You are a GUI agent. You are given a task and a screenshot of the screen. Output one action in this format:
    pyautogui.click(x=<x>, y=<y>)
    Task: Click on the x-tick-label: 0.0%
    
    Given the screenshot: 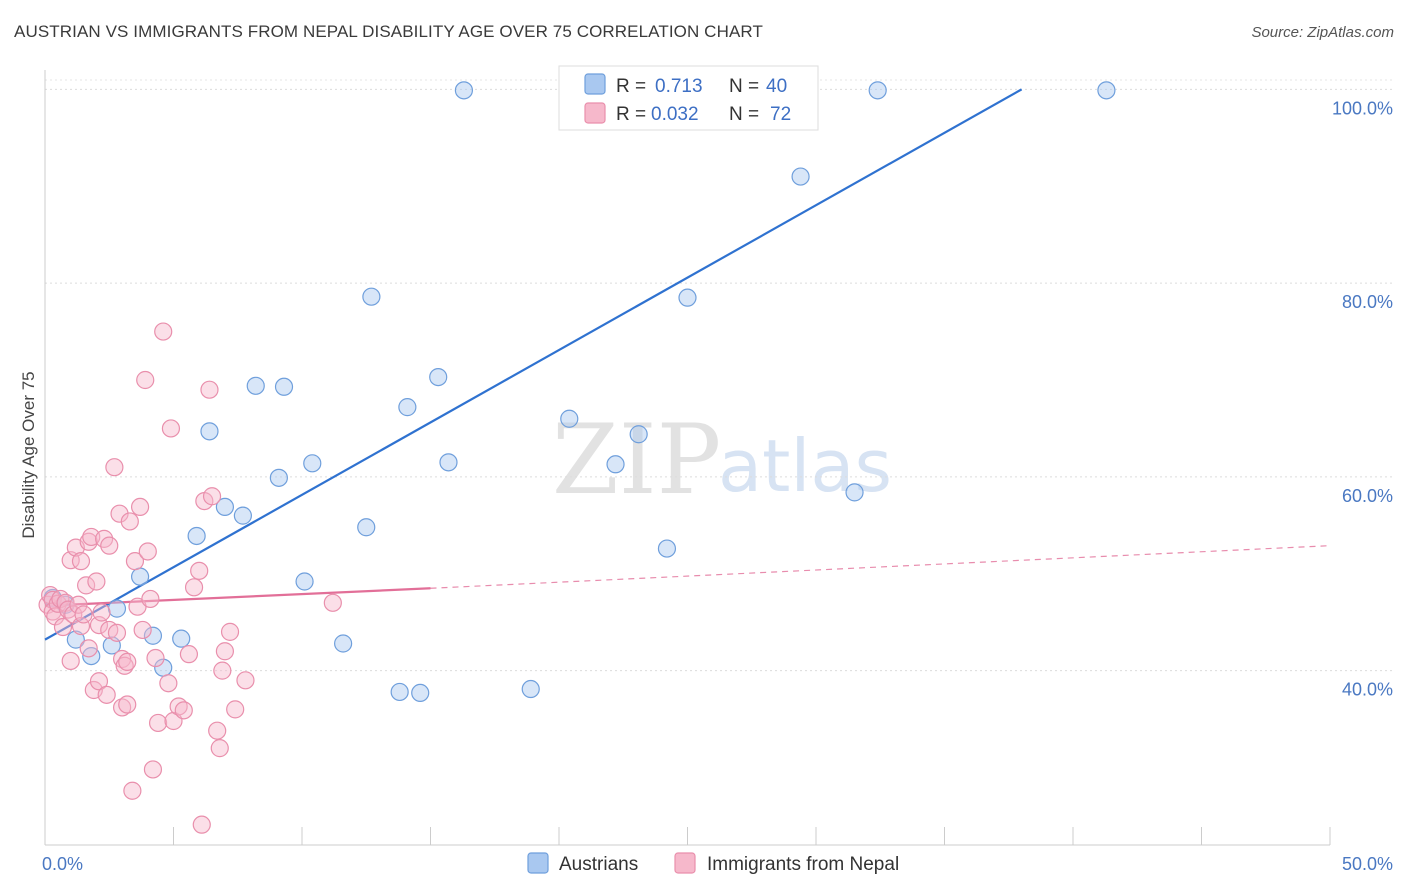 What is the action you would take?
    pyautogui.click(x=62, y=864)
    